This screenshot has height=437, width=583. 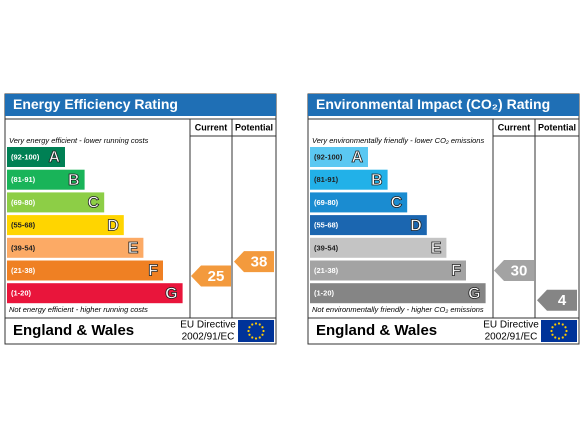 I want to click on current-rating: 25, so click(x=216, y=276).